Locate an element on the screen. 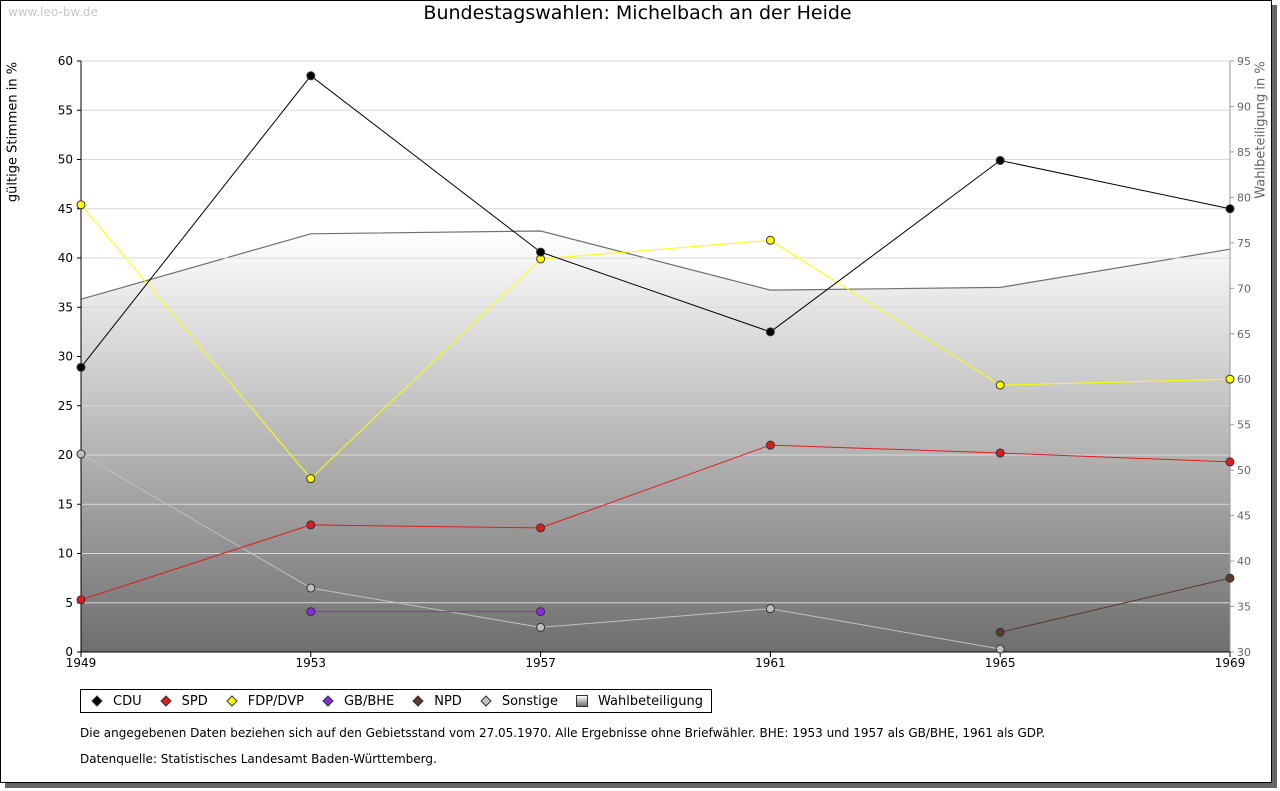 The width and height of the screenshot is (1280, 791). legend-item-gb-bhe: GB/BHE is located at coordinates (358, 701).